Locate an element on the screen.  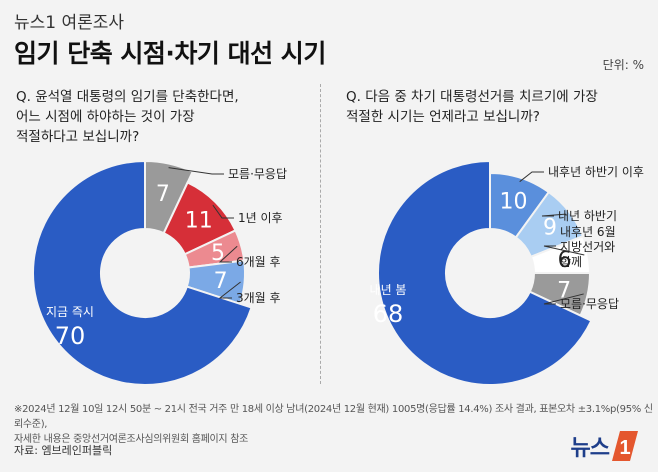
category-label-0: 내후년 하반기 이후 is located at coordinates (596, 172).